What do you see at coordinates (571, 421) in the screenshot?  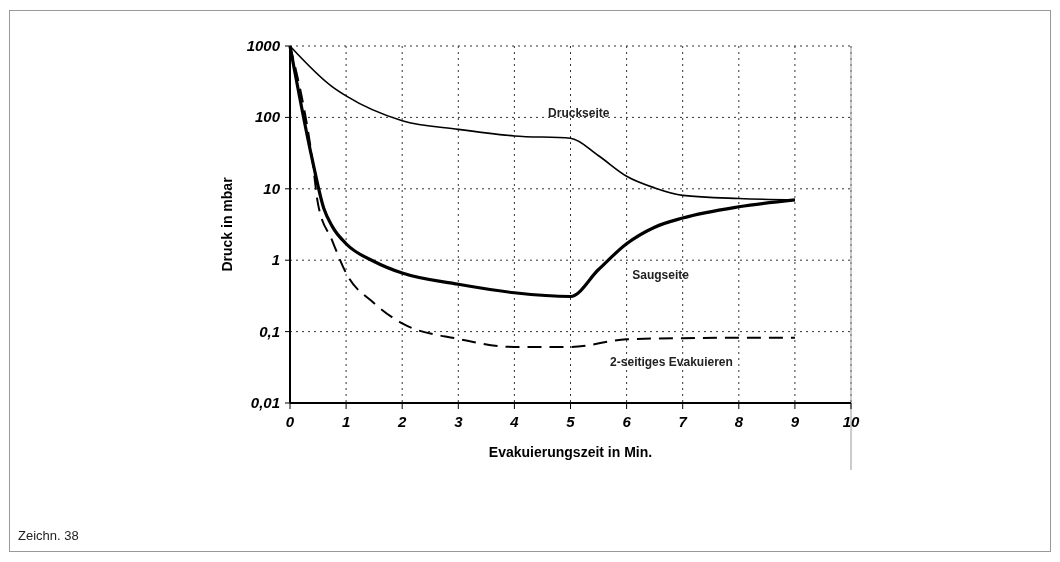 I see `x-tick-label: 5` at bounding box center [571, 421].